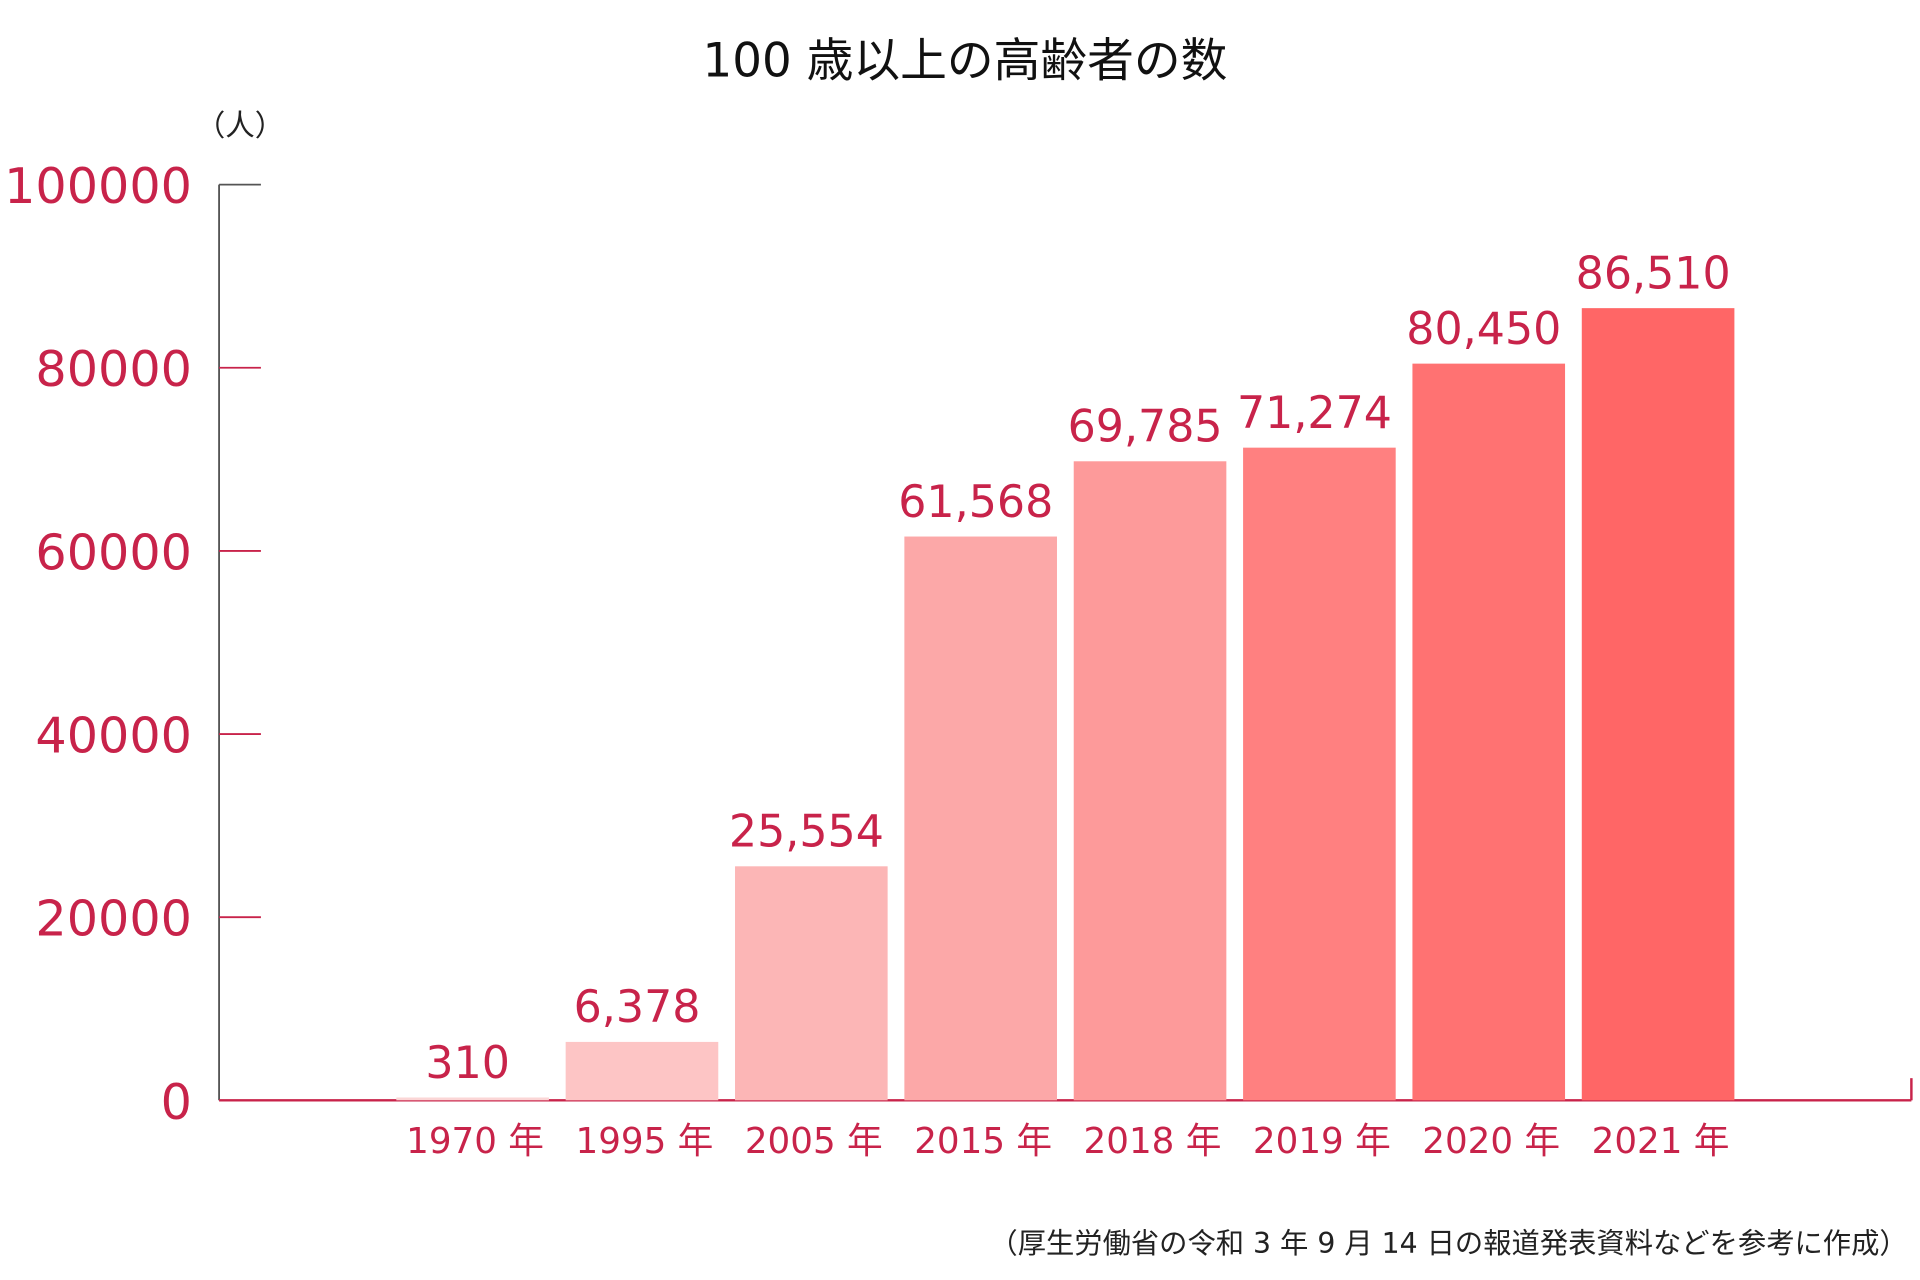 The image size is (1920, 1280). What do you see at coordinates (965, 61) in the screenshot?
I see `chart-title: 100 歳以上の高齢者の数` at bounding box center [965, 61].